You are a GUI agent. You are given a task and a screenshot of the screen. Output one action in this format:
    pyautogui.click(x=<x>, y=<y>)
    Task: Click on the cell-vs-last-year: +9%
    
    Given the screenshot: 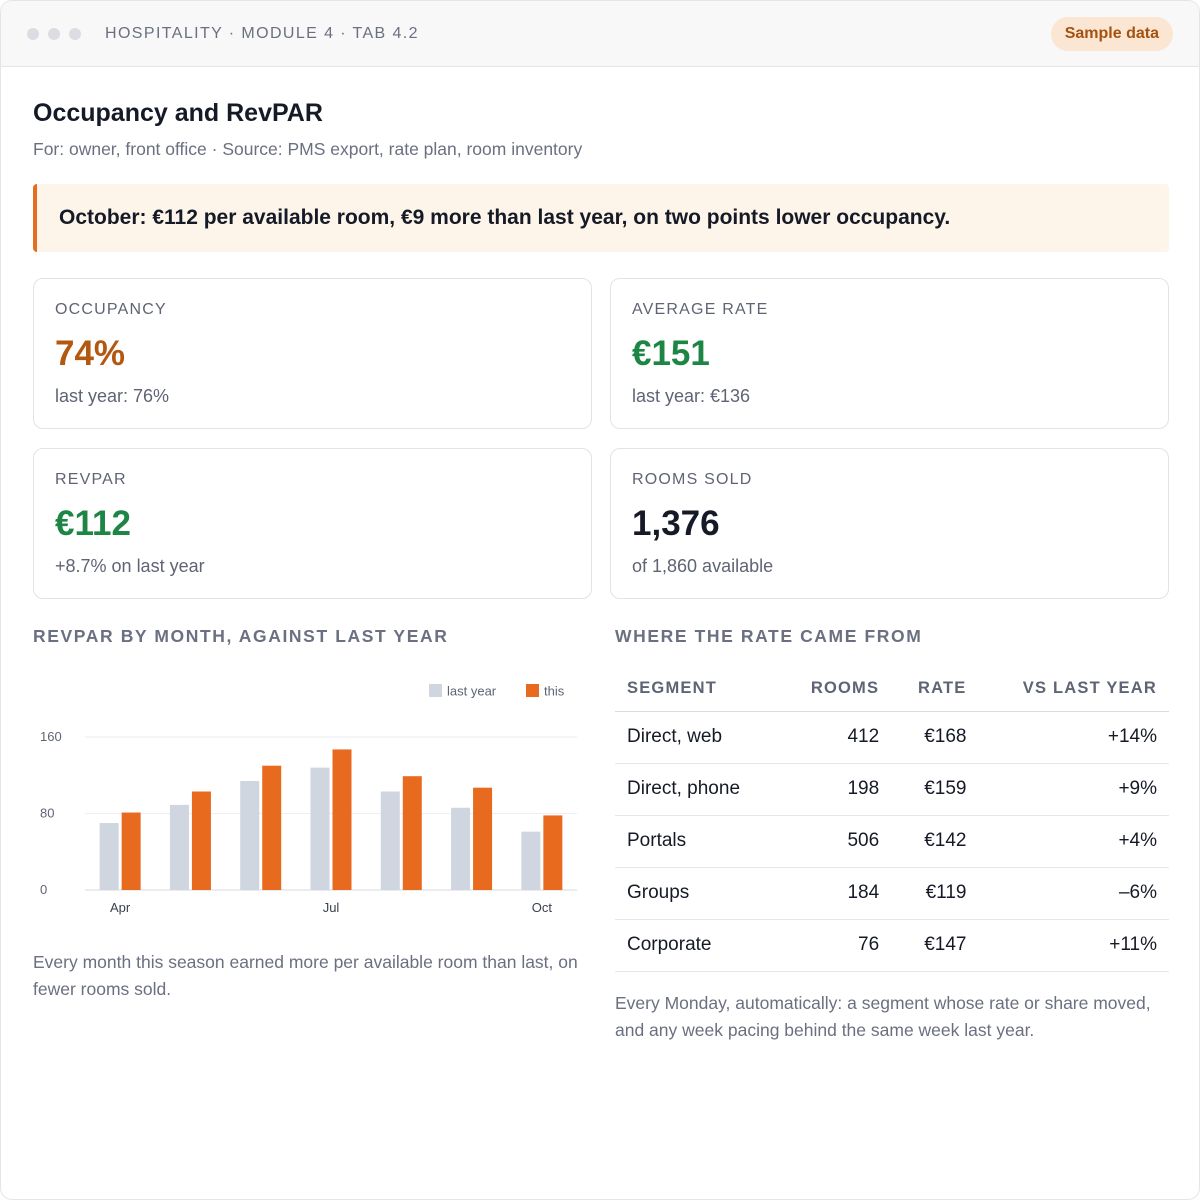 What is the action you would take?
    pyautogui.click(x=1073, y=789)
    